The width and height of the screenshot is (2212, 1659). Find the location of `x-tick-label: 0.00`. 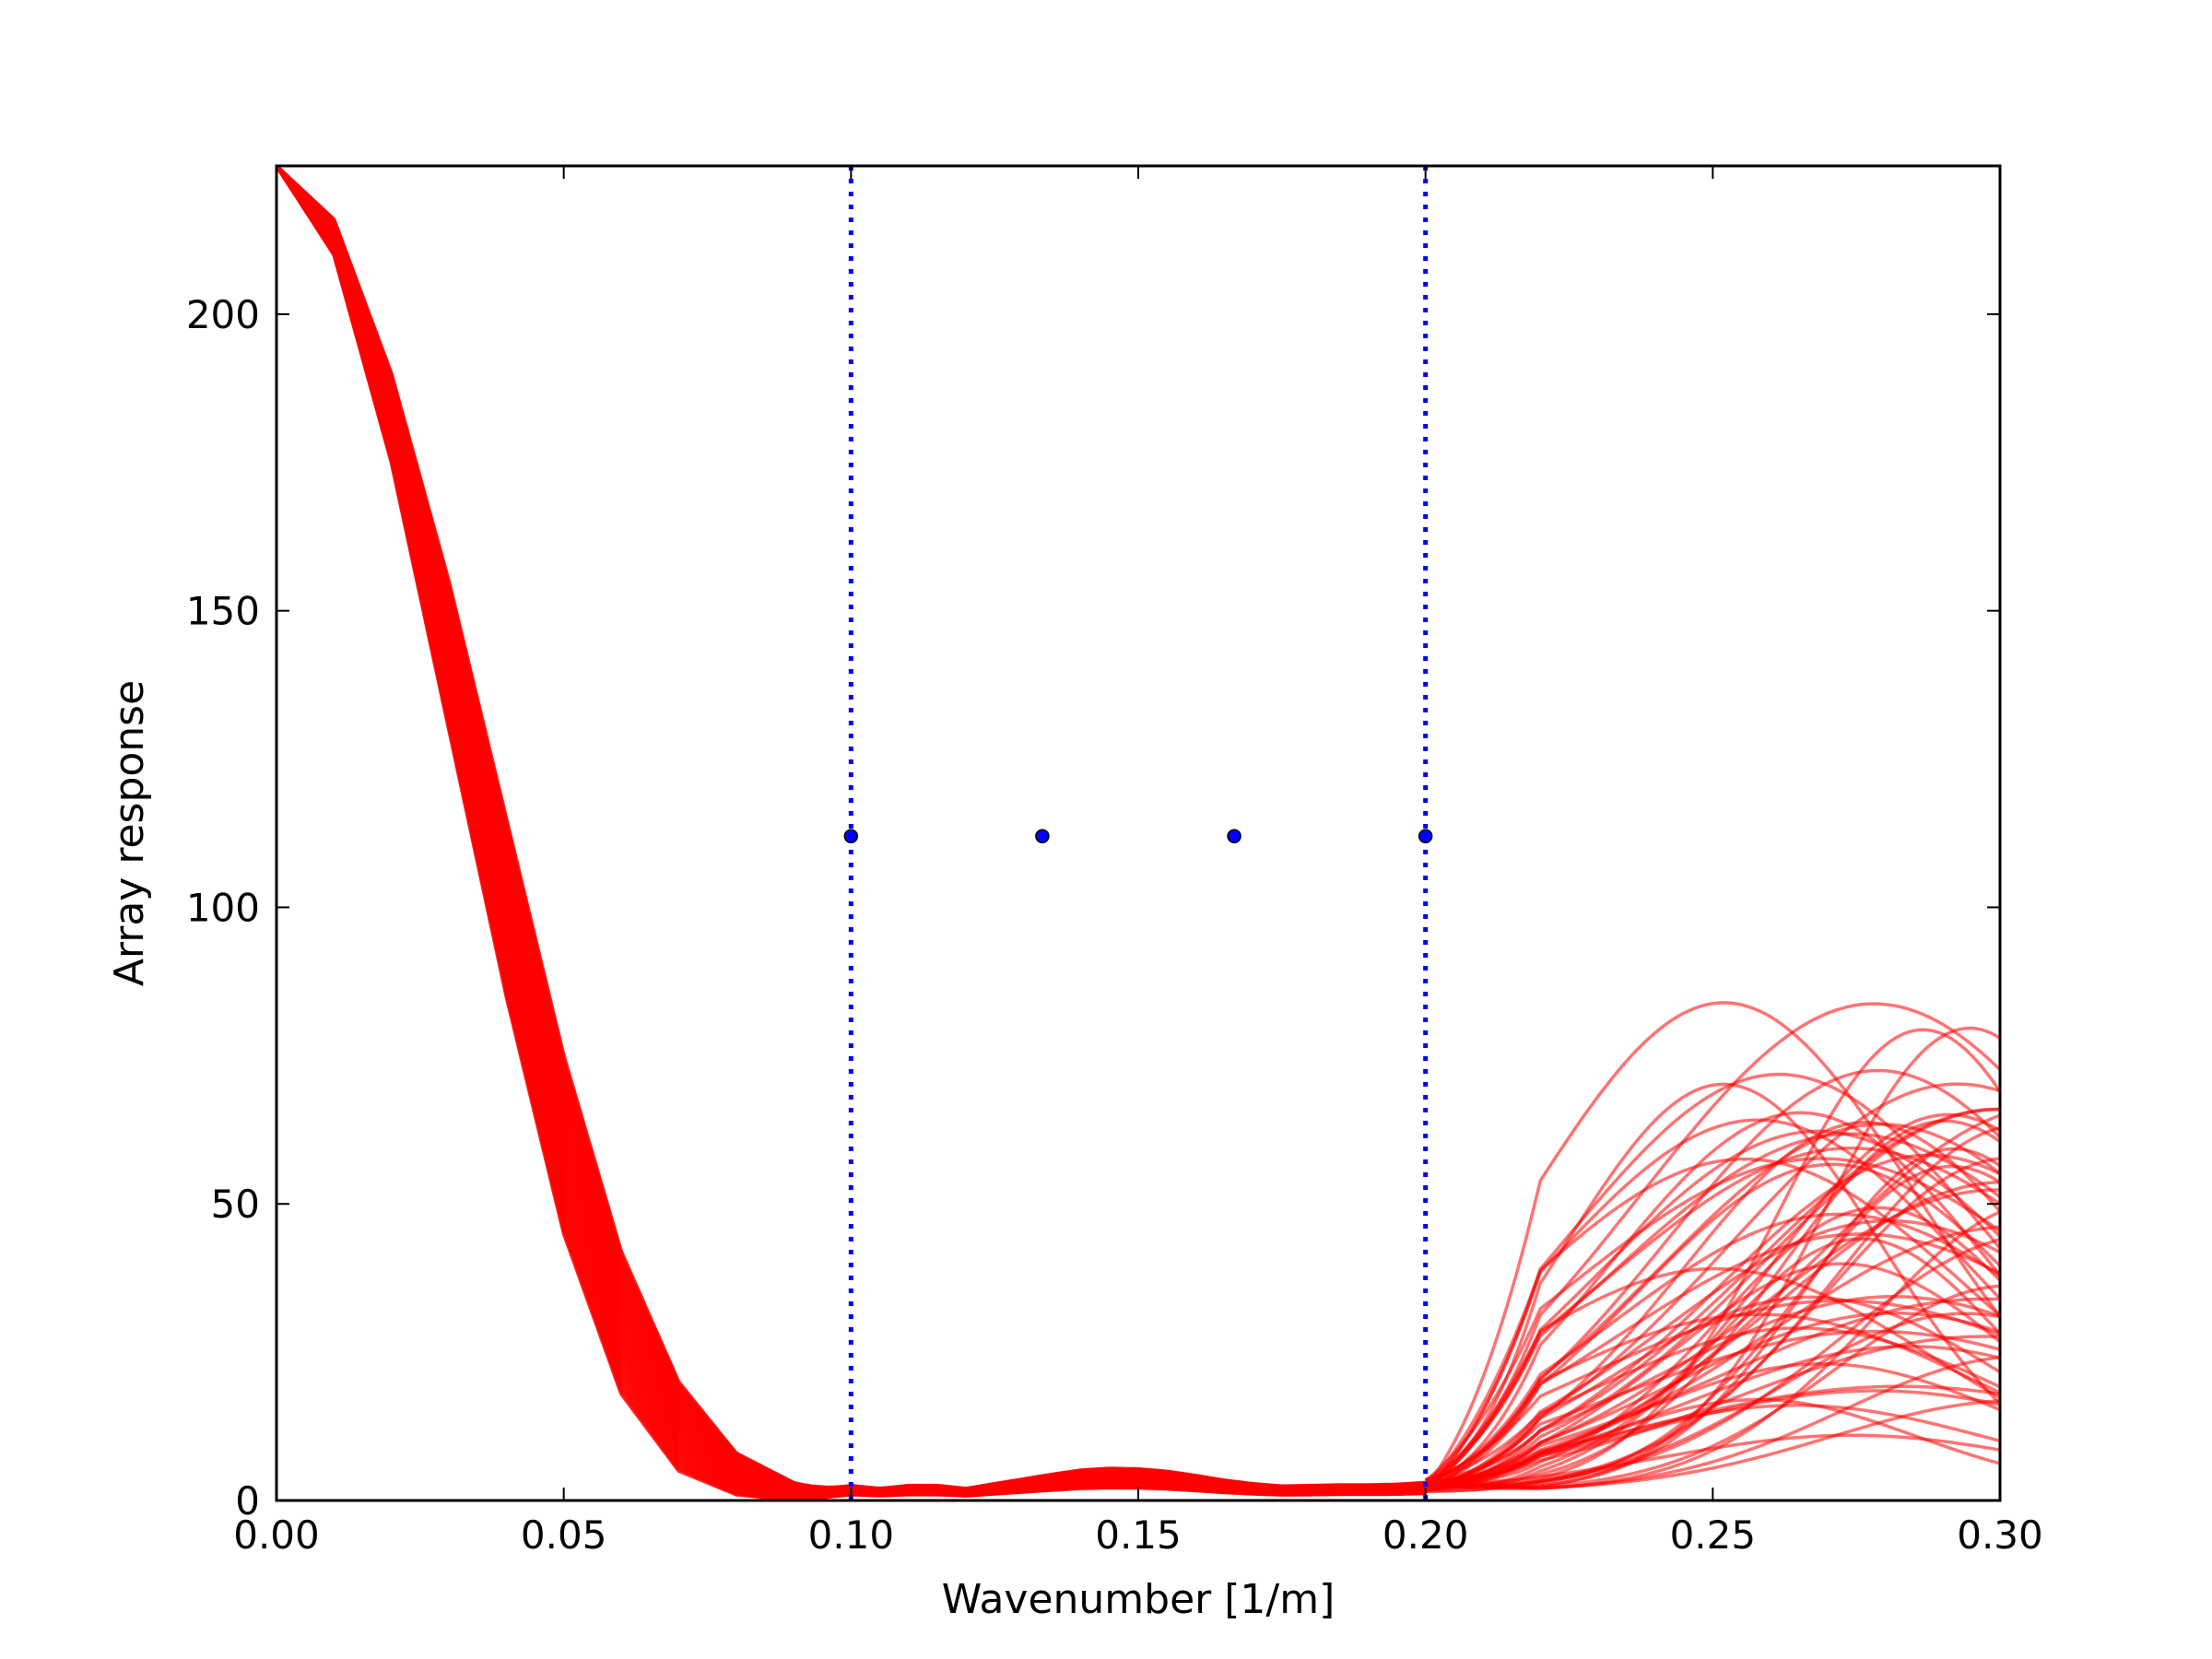

x-tick-label: 0.00 is located at coordinates (276, 1535).